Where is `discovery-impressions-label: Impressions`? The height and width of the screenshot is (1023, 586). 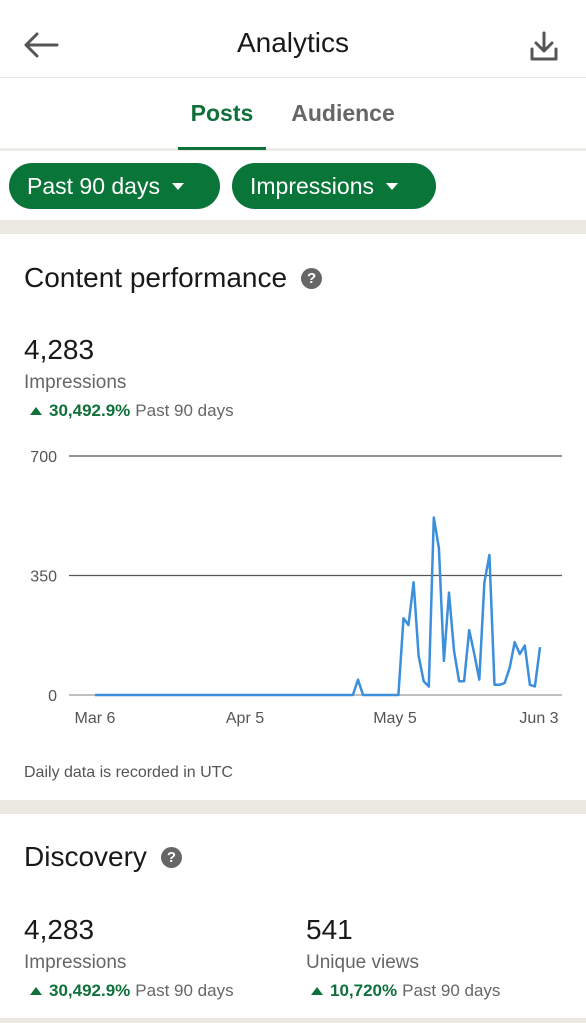
discovery-impressions-label: Impressions is located at coordinates (75, 962).